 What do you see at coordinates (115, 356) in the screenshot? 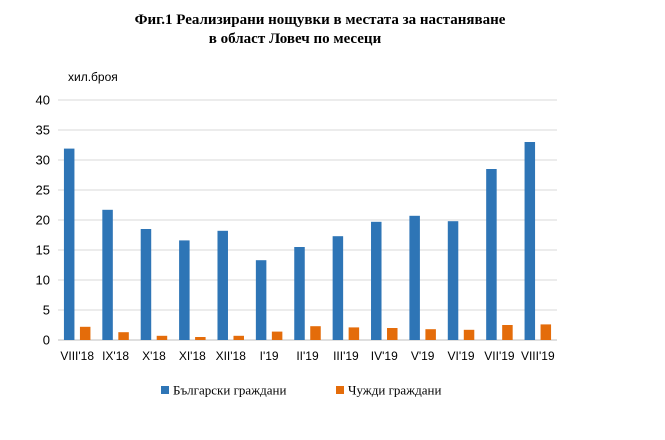
I see `x-tick-label-1: IX'18` at bounding box center [115, 356].